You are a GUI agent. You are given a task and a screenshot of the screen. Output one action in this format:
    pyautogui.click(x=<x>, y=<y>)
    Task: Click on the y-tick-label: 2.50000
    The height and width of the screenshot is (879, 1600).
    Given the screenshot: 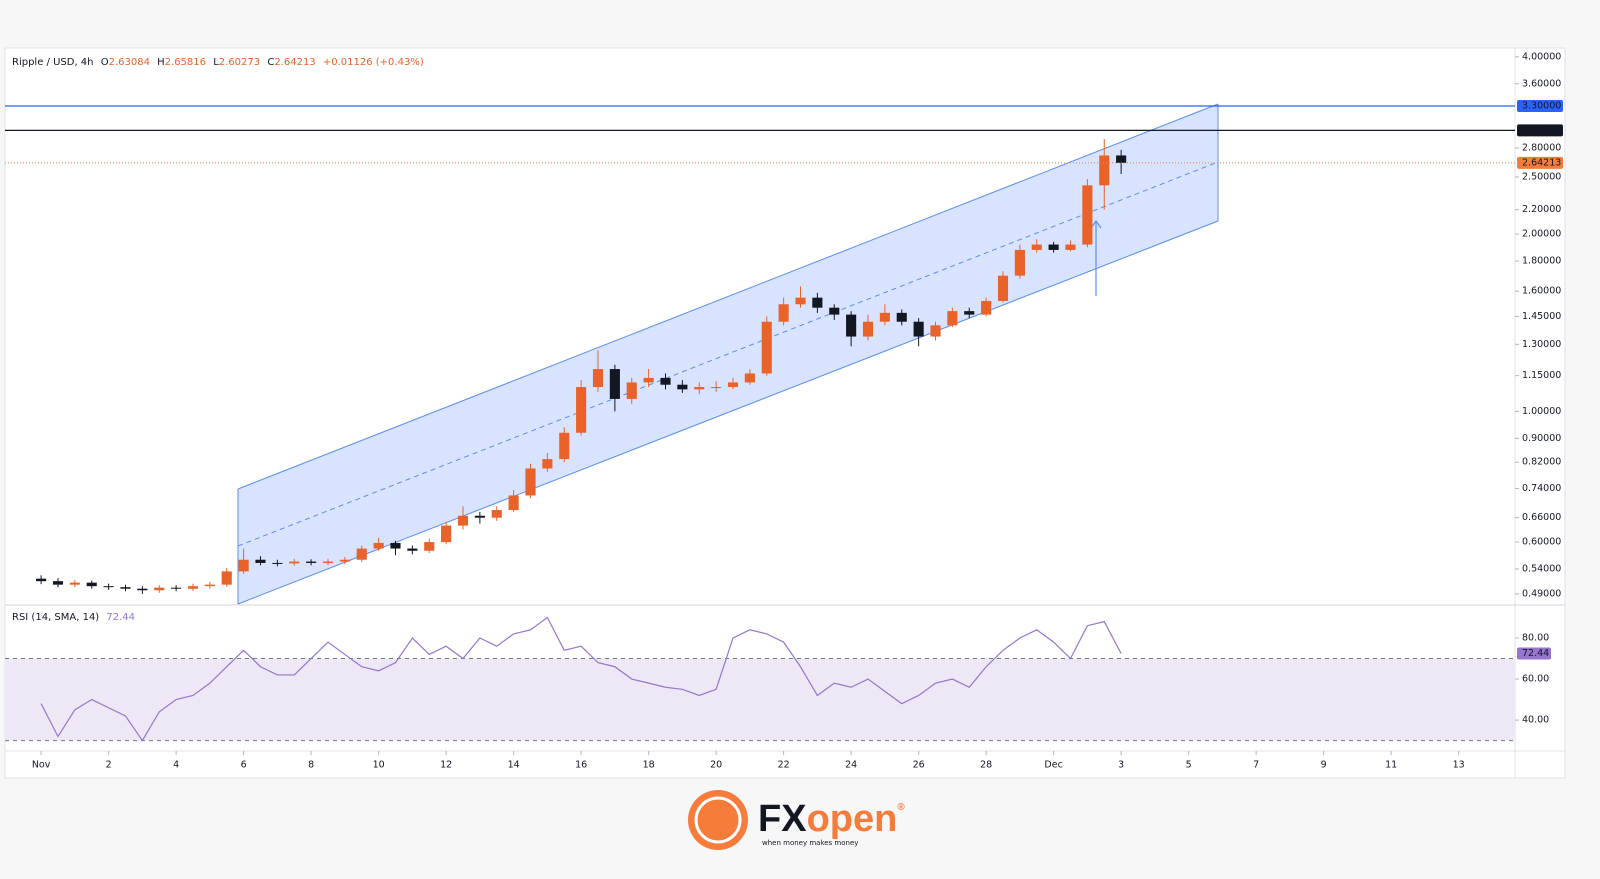 What is the action you would take?
    pyautogui.click(x=1541, y=177)
    